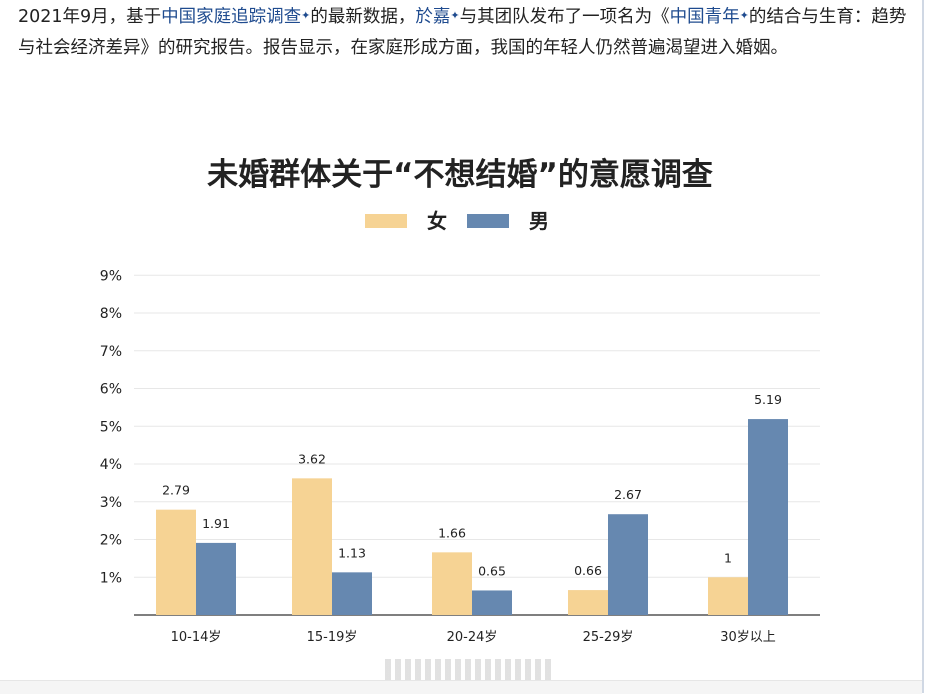 The height and width of the screenshot is (694, 940). I want to click on y-tick-label: 1%, so click(111, 578).